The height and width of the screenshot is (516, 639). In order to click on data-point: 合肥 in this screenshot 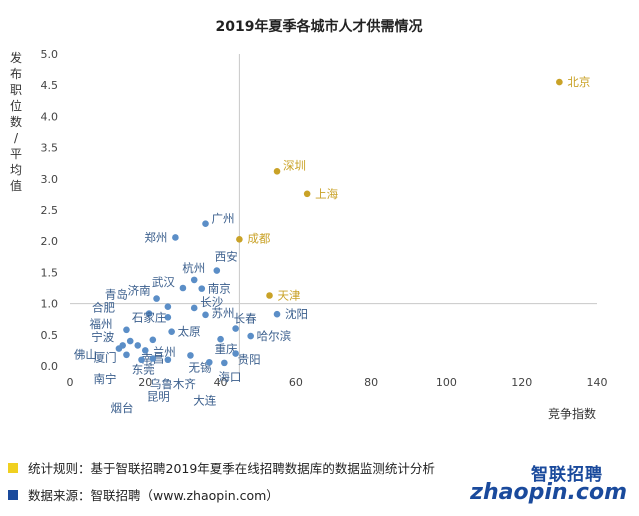, I will do `click(122, 309)`.